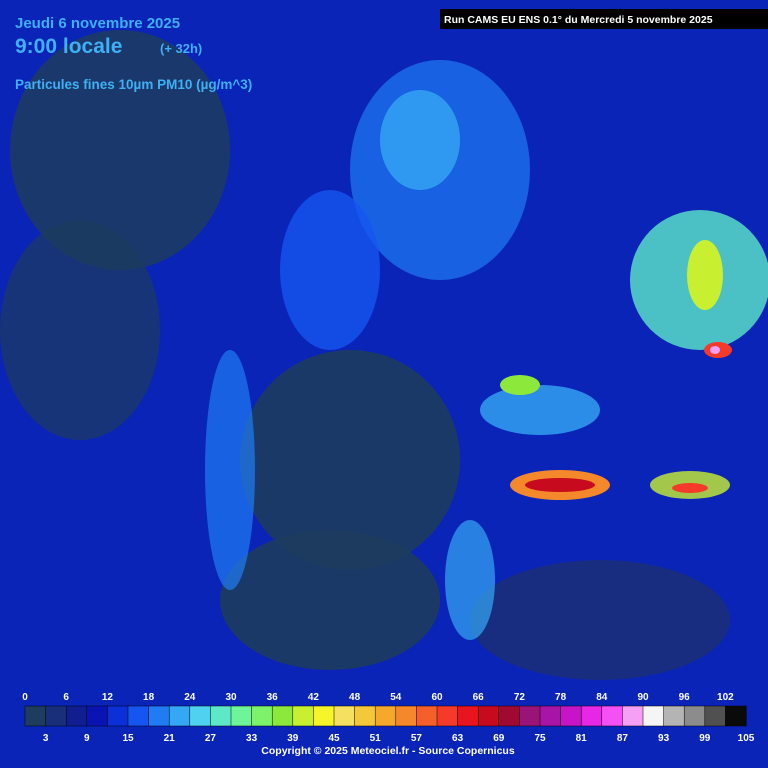  Describe the element at coordinates (211, 738) in the screenshot. I see `legend-label: 27` at that location.